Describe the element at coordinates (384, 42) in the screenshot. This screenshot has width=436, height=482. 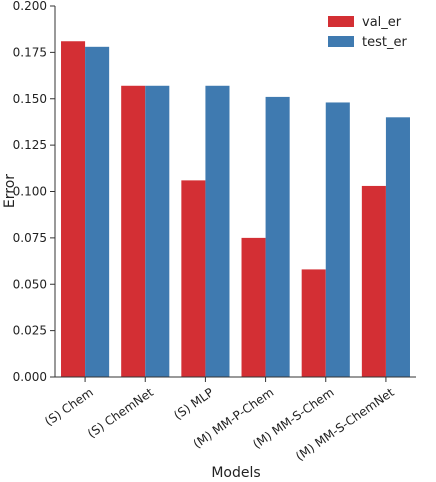
I see `legend-label-test-er: test_er` at that location.